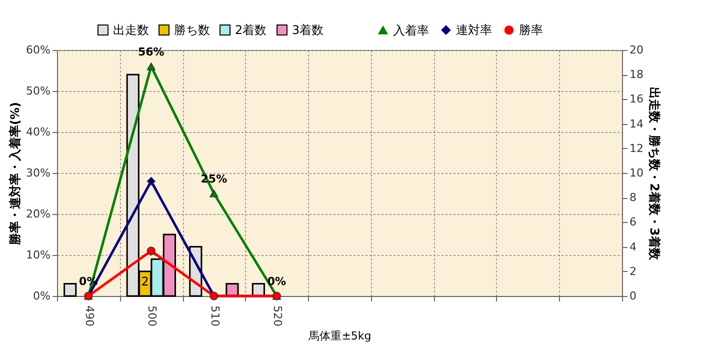  I want to click on y-tick-label: 10%, so click(38, 255).